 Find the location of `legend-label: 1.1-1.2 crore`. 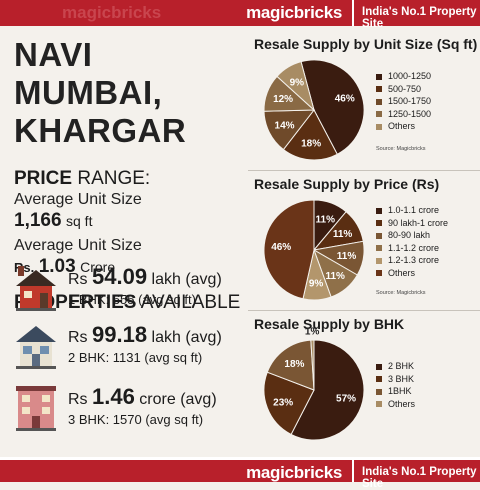

legend-label: 1.1-1.2 crore is located at coordinates (414, 247).